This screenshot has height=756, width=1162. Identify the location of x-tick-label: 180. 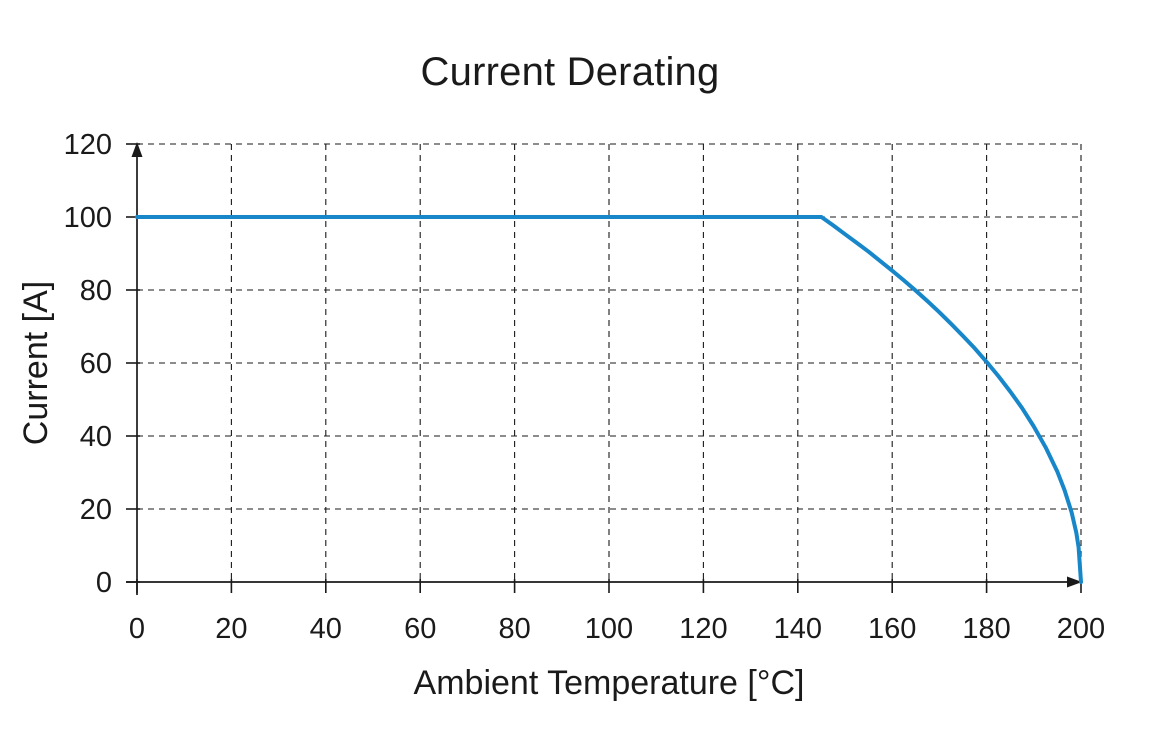
(986, 629).